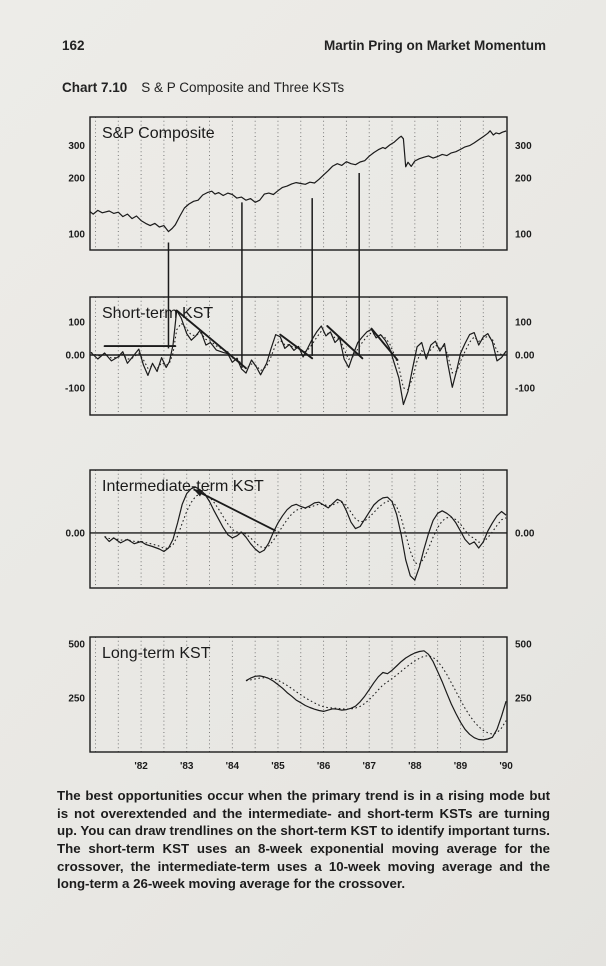 This screenshot has width=606, height=966. What do you see at coordinates (523, 179) in the screenshot?
I see `ytick-label-right: 200` at bounding box center [523, 179].